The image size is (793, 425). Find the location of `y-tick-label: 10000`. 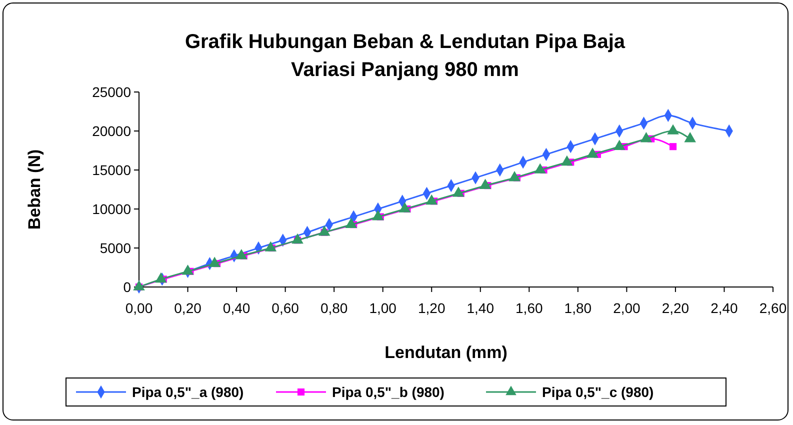

y-tick-label: 10000 is located at coordinates (112, 208).